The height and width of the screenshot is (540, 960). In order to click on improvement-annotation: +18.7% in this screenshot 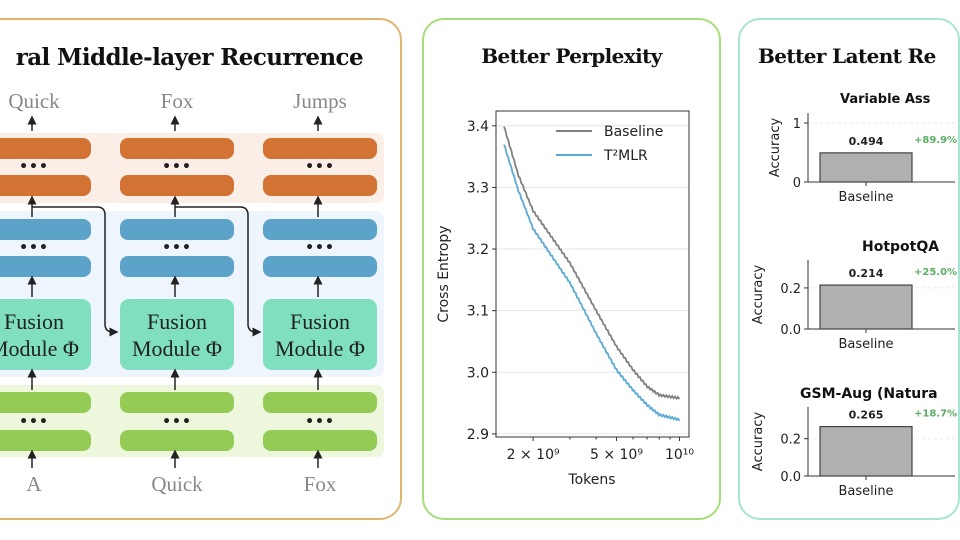, I will do `click(935, 414)`.